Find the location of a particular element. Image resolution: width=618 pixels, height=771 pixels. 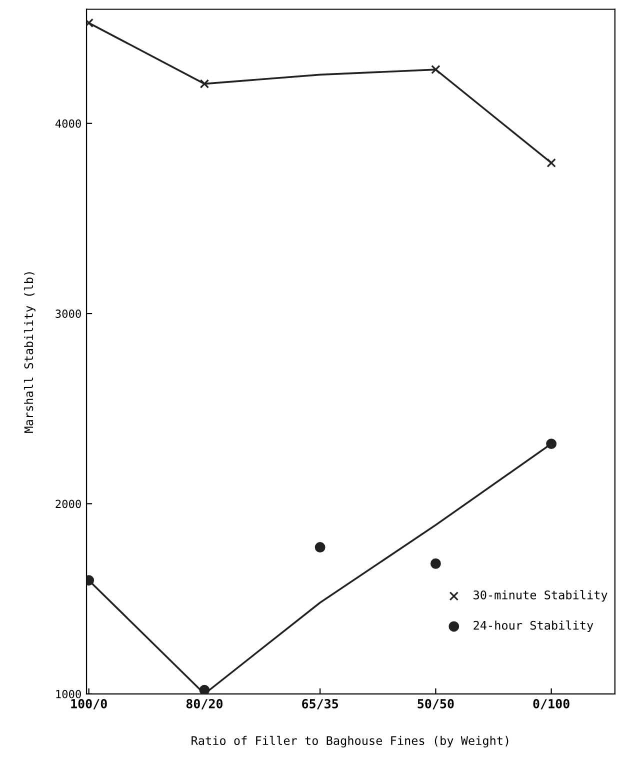

x-axis-title: Ratio of Filler to Baghouse Fines (by Weight) is located at coordinates (350, 742).